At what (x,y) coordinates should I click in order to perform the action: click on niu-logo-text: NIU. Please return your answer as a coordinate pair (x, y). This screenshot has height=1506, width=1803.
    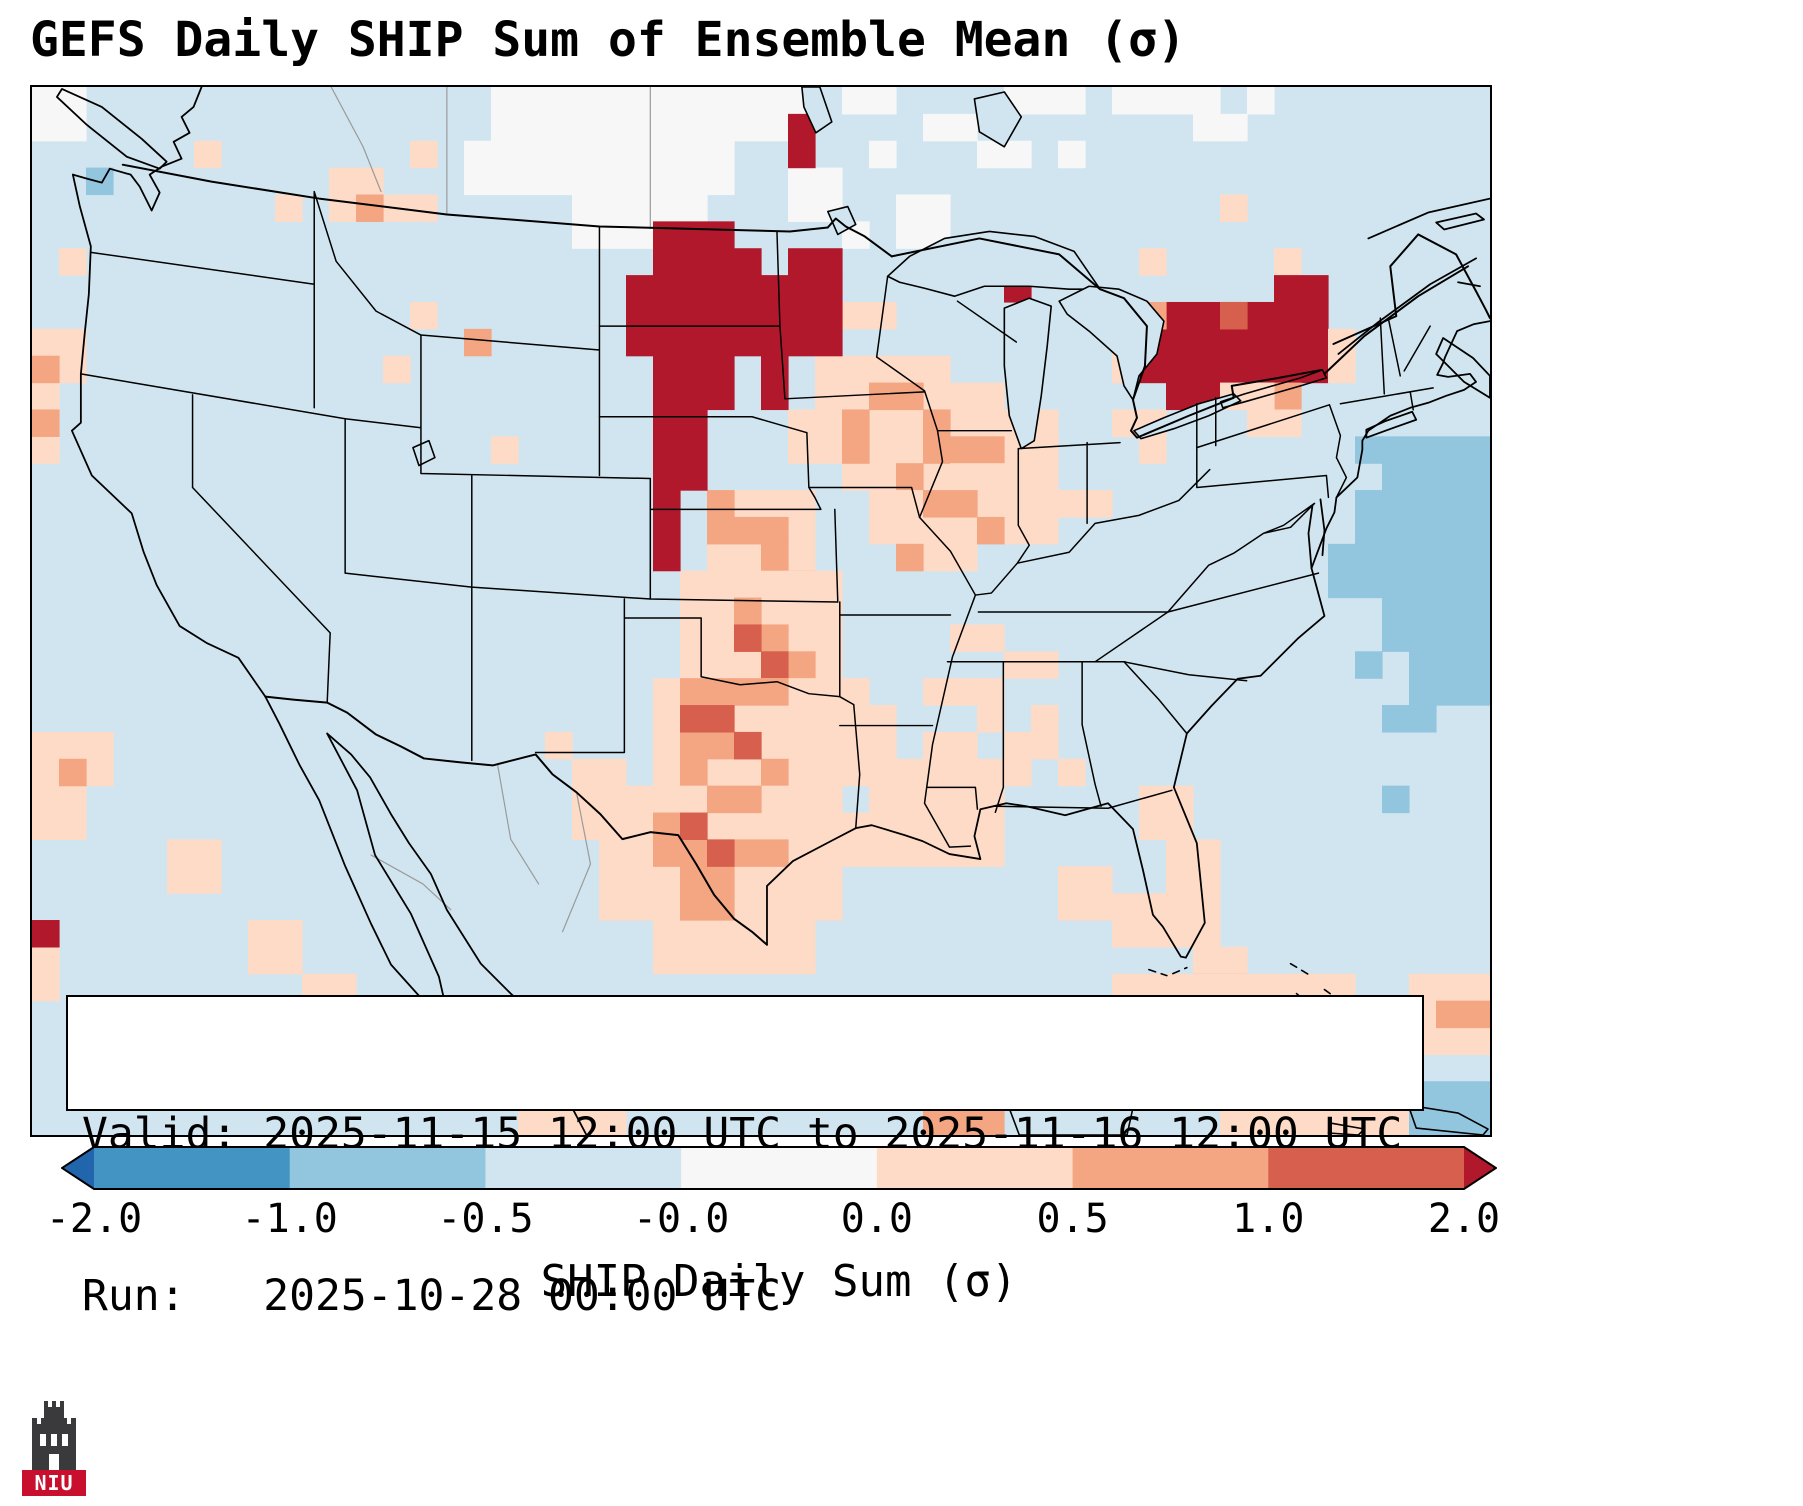
    Looking at the image, I should click on (54, 1483).